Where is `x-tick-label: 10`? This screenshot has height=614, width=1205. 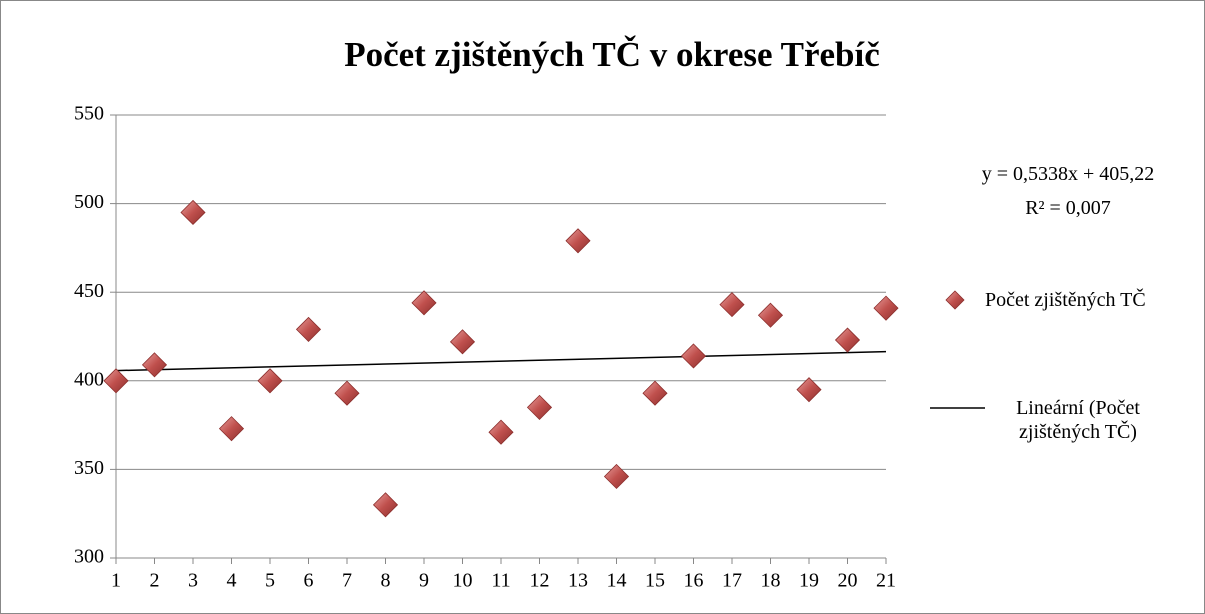 x-tick-label: 10 is located at coordinates (463, 581).